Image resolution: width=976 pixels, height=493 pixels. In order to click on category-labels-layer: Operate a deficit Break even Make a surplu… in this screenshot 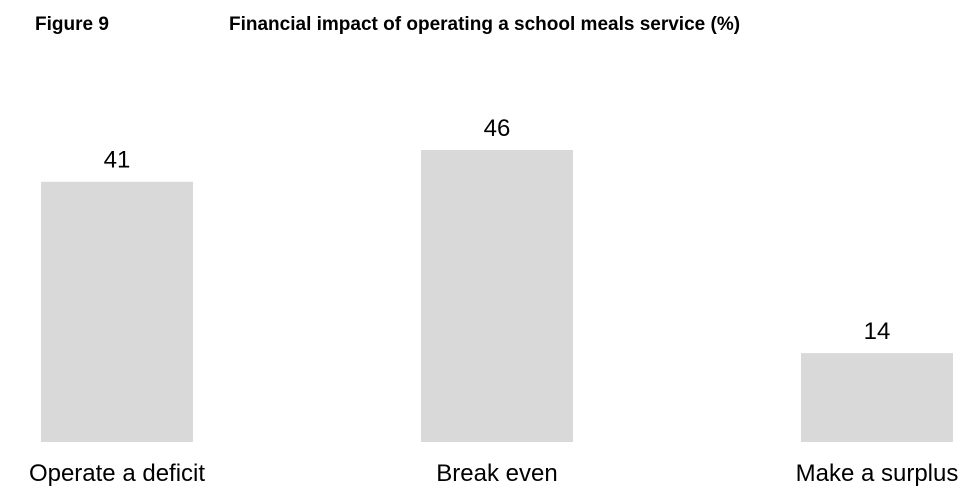, I will do `click(493, 473)`.